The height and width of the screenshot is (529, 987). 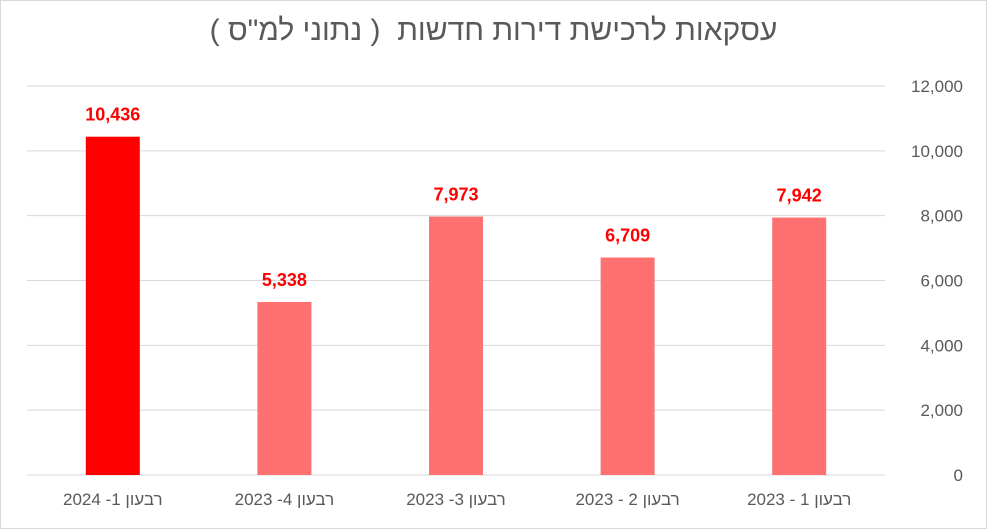 I want to click on x-category-label: רבעון 4- 2023, so click(x=285, y=499).